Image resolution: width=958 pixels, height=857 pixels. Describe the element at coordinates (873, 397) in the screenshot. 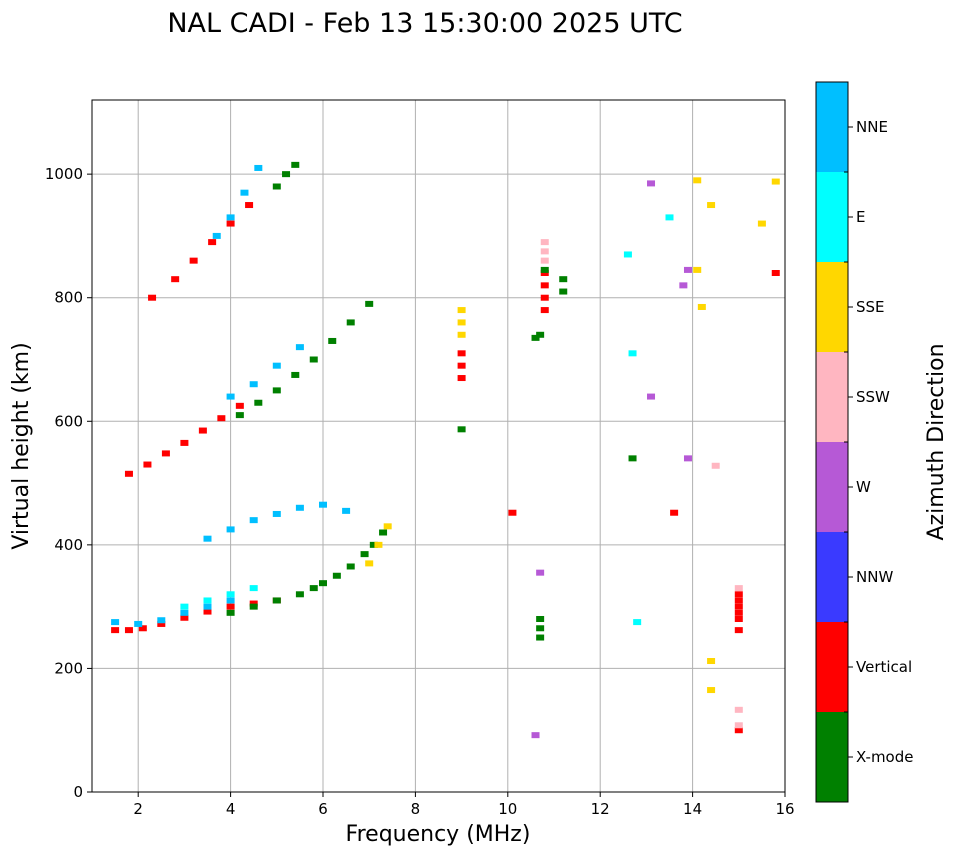

I see `colorbar-tick-label: SSW` at that location.